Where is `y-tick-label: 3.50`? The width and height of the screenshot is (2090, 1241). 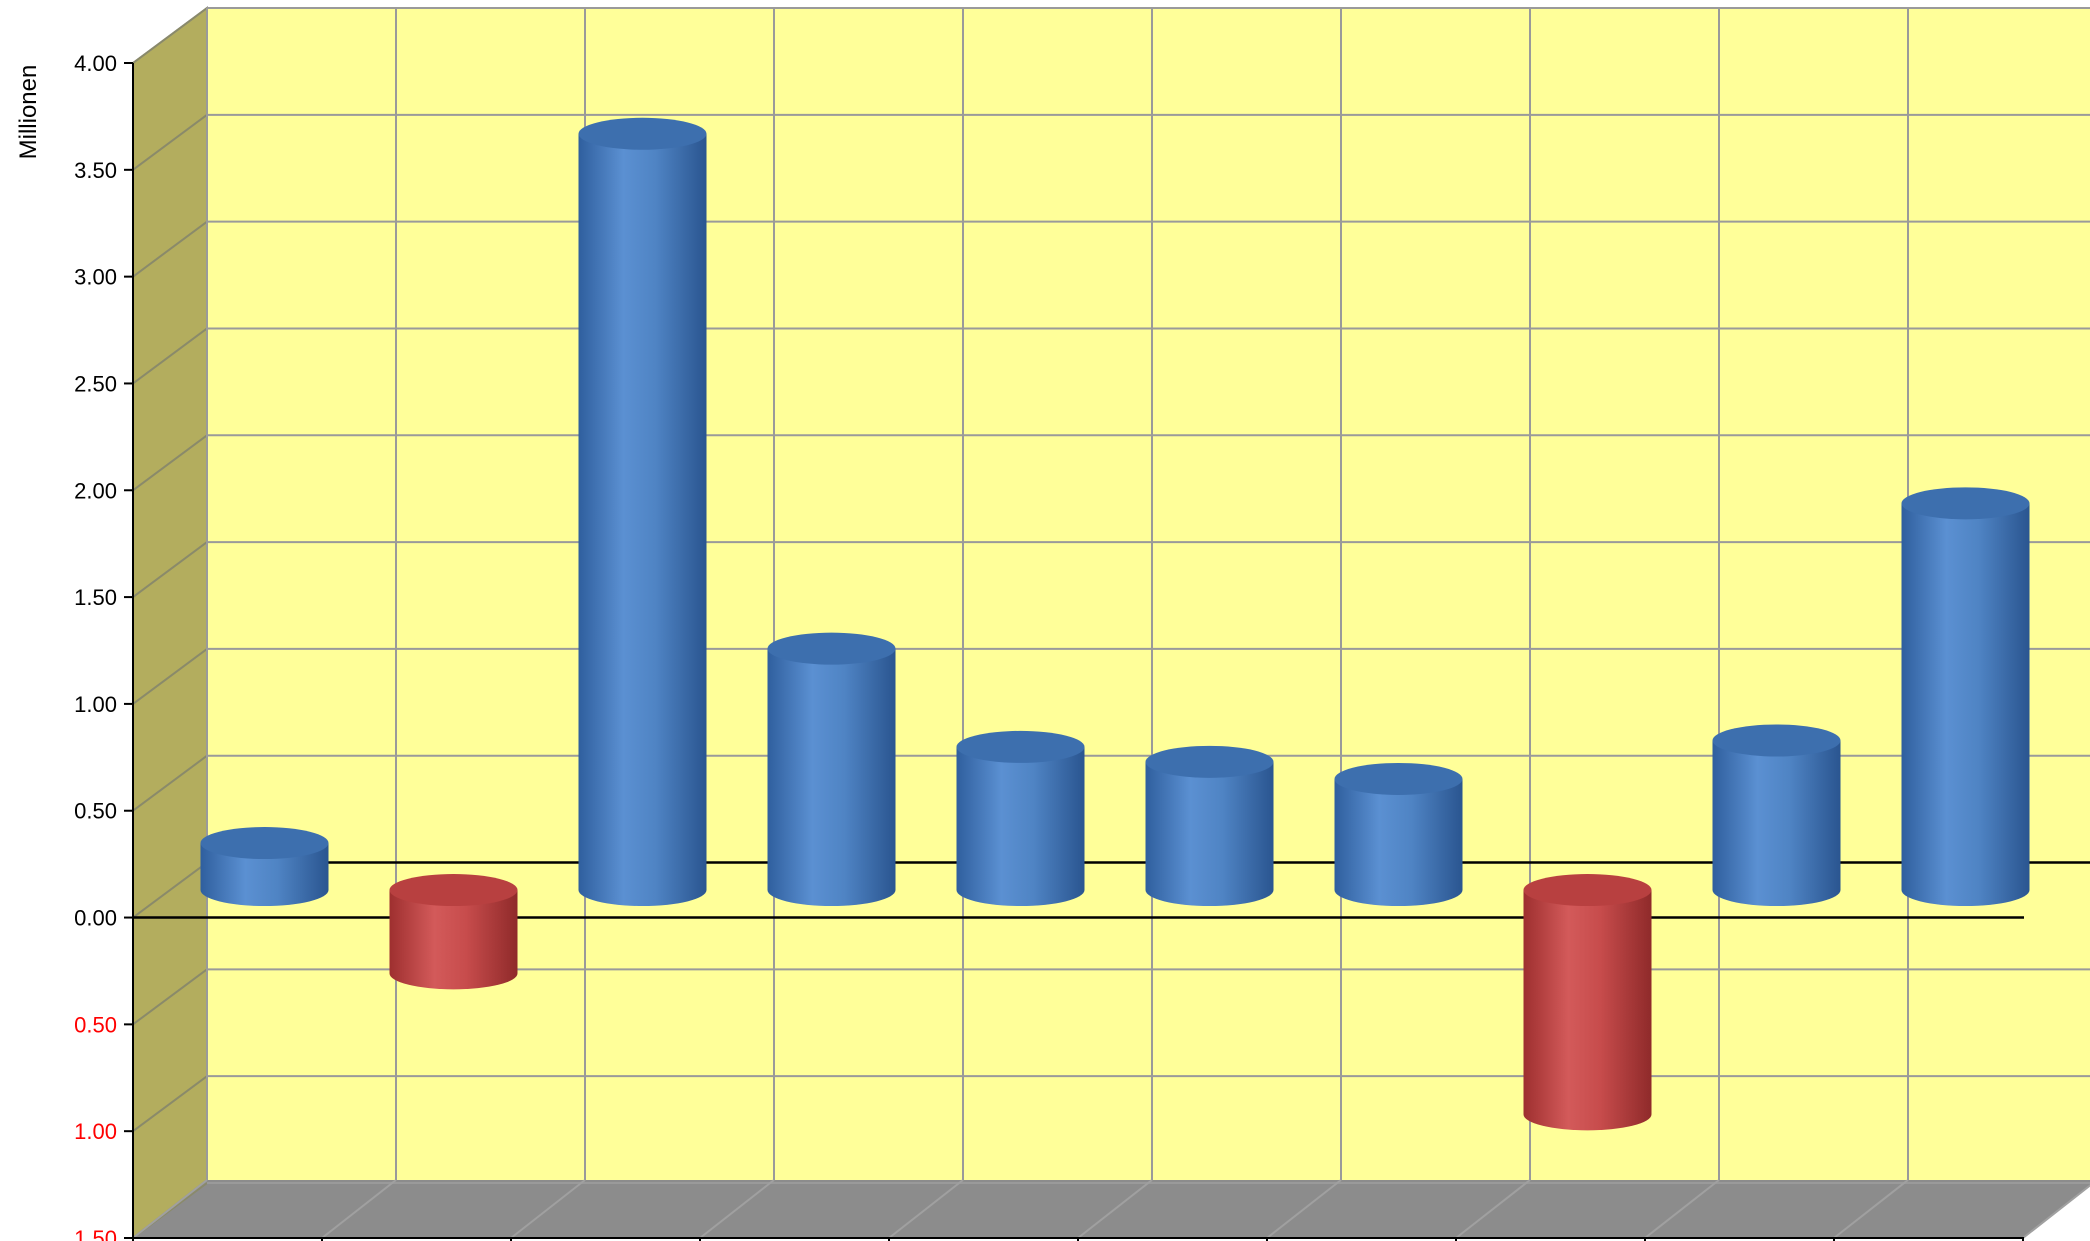
y-tick-label: 3.50 is located at coordinates (95, 170).